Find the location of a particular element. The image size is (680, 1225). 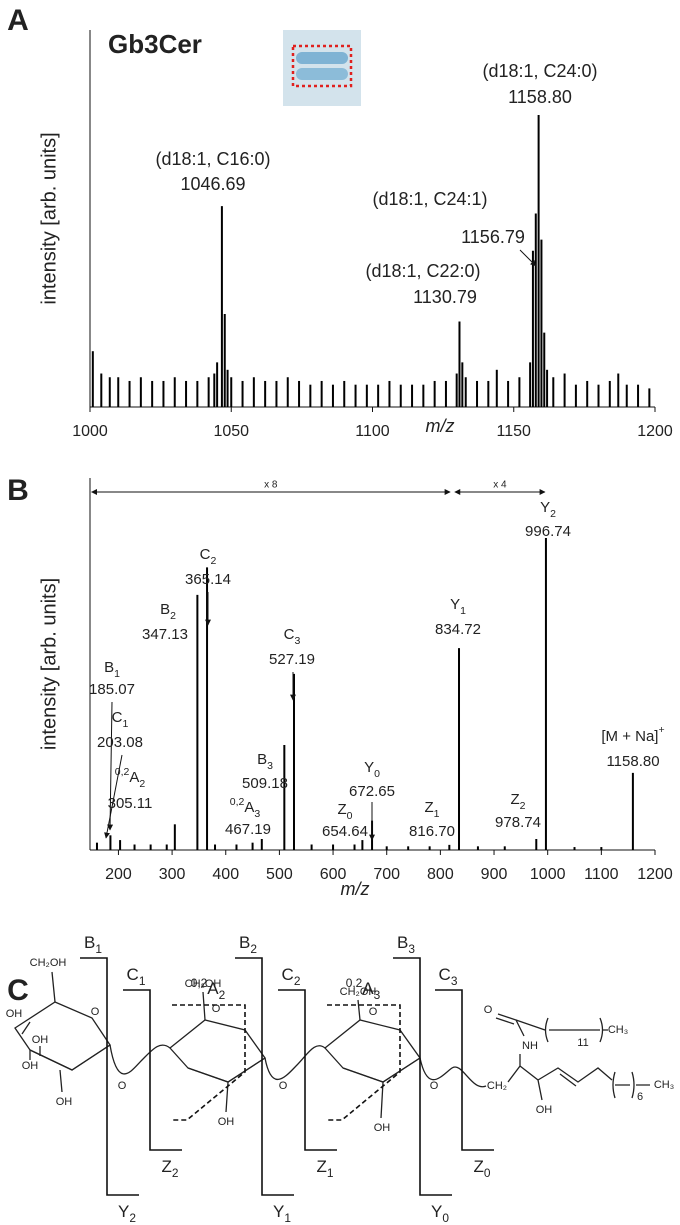

peak-label: 816.70 is located at coordinates (432, 831).